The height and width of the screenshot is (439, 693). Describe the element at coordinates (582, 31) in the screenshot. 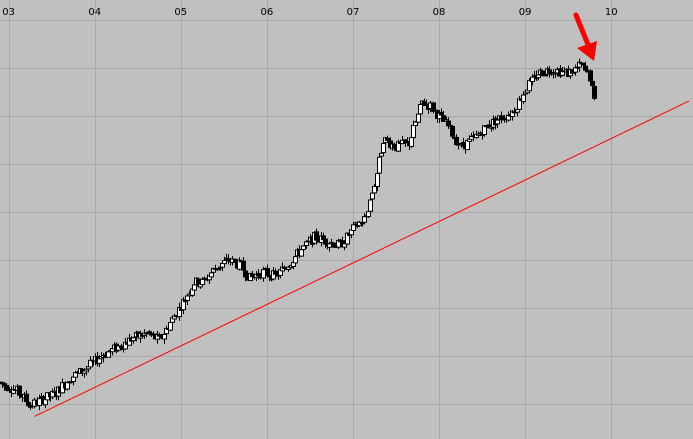

I see `arrow-shaft` at that location.